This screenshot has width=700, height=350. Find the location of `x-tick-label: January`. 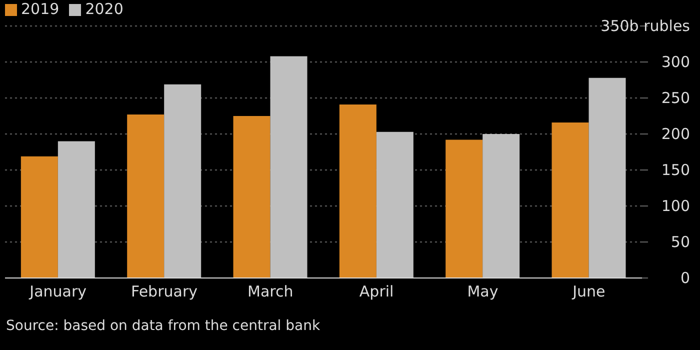

x-tick-label: January is located at coordinates (57, 291).